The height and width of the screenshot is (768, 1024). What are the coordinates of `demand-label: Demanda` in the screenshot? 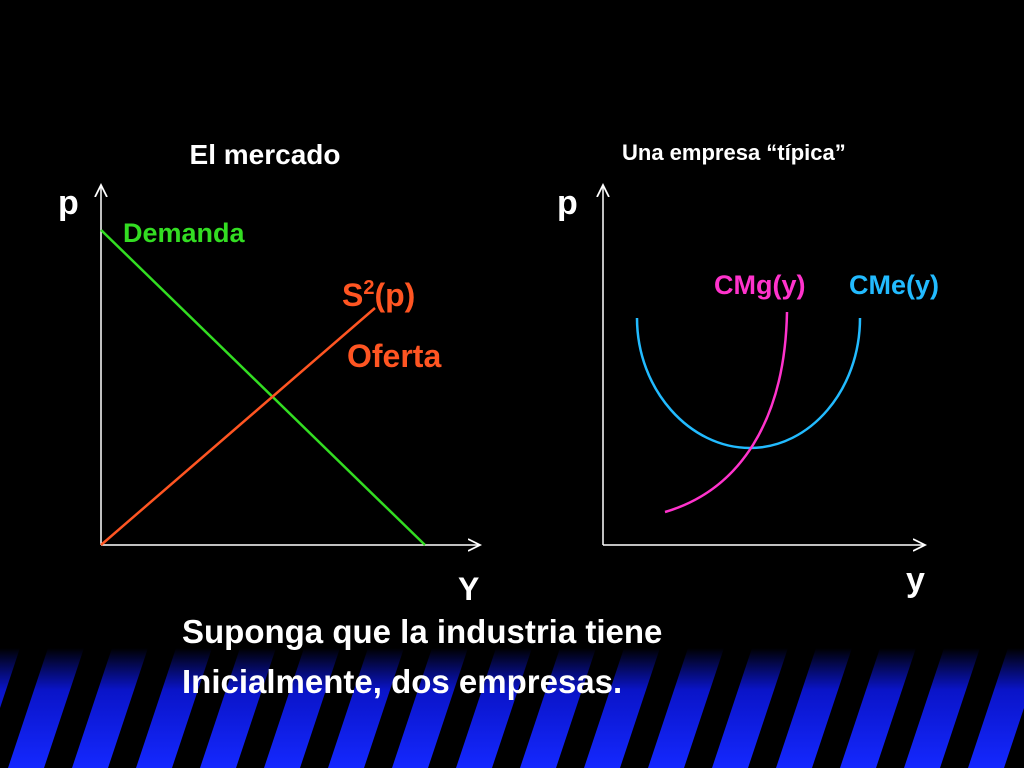 It's located at (184, 233).